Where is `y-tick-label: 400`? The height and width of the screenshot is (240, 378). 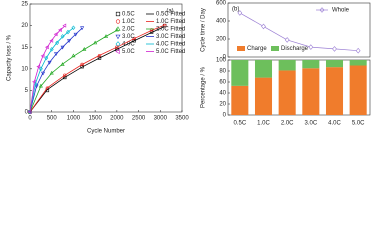
y-tick-label: 400 is located at coordinates (221, 22).